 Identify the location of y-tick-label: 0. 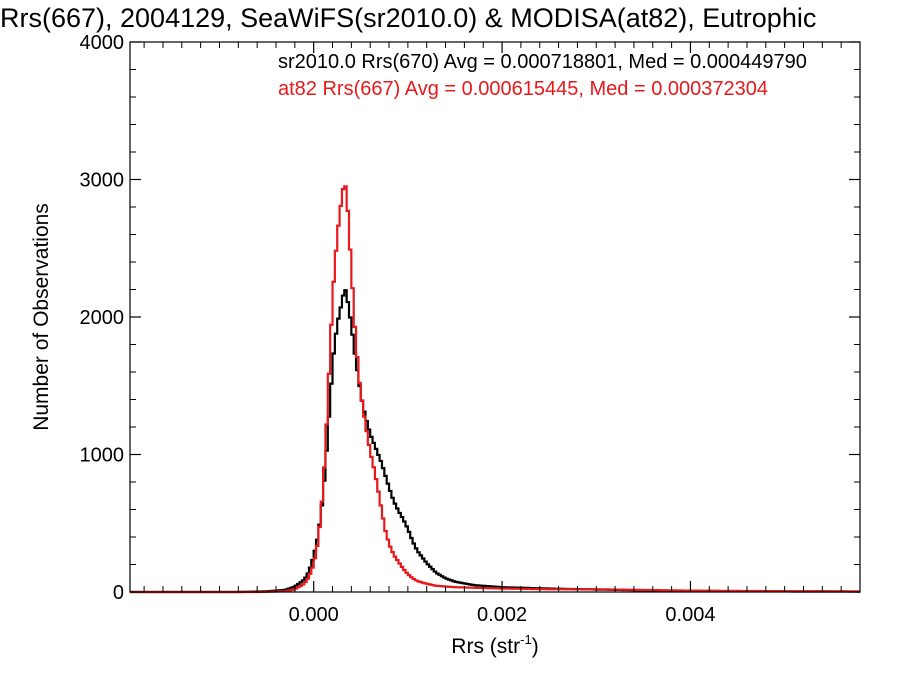
(118, 593).